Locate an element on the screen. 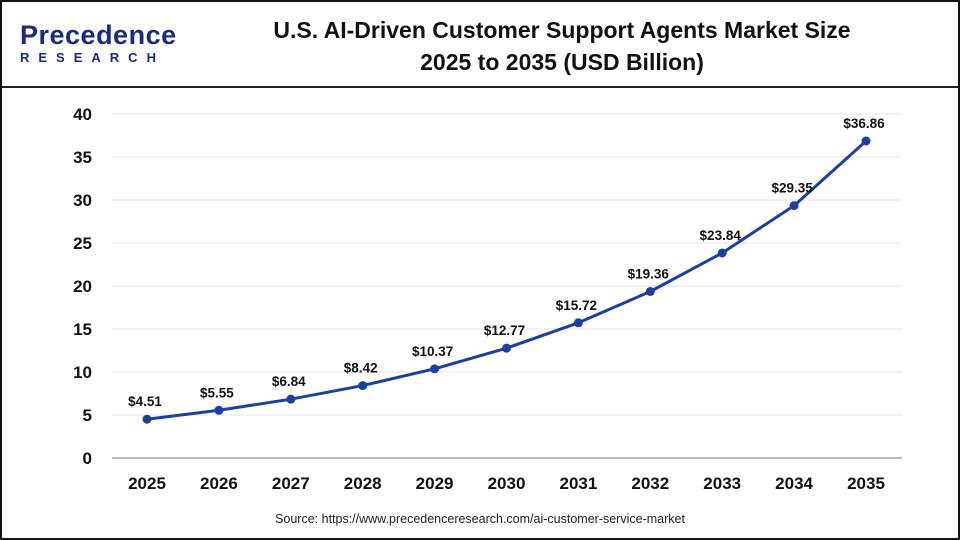  data-label: $15.72 is located at coordinates (576, 305).